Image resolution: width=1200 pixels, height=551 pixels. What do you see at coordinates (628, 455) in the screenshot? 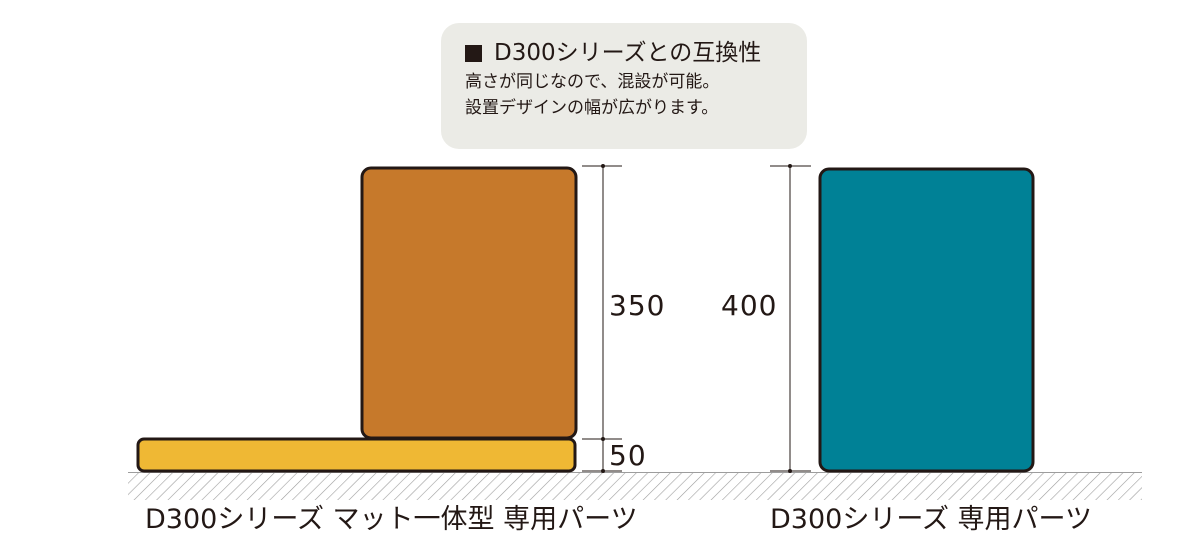
I see `mat-height-label: 50` at bounding box center [628, 455].